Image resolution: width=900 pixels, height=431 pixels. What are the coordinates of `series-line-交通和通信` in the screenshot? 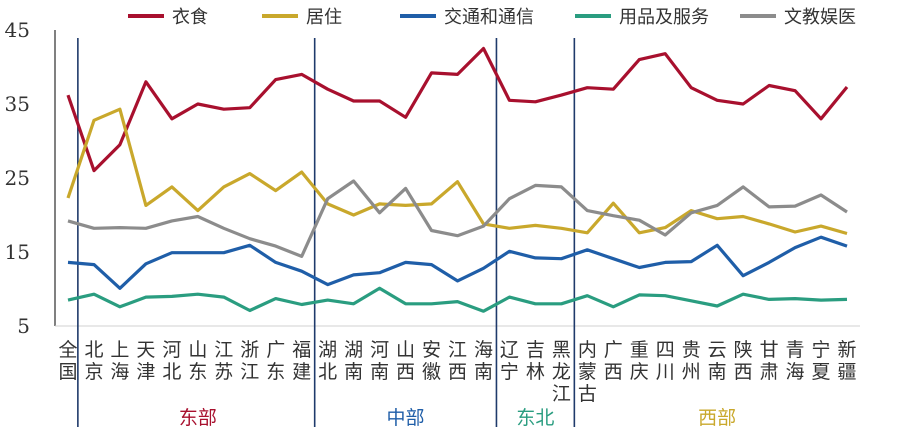 It's located at (457, 262).